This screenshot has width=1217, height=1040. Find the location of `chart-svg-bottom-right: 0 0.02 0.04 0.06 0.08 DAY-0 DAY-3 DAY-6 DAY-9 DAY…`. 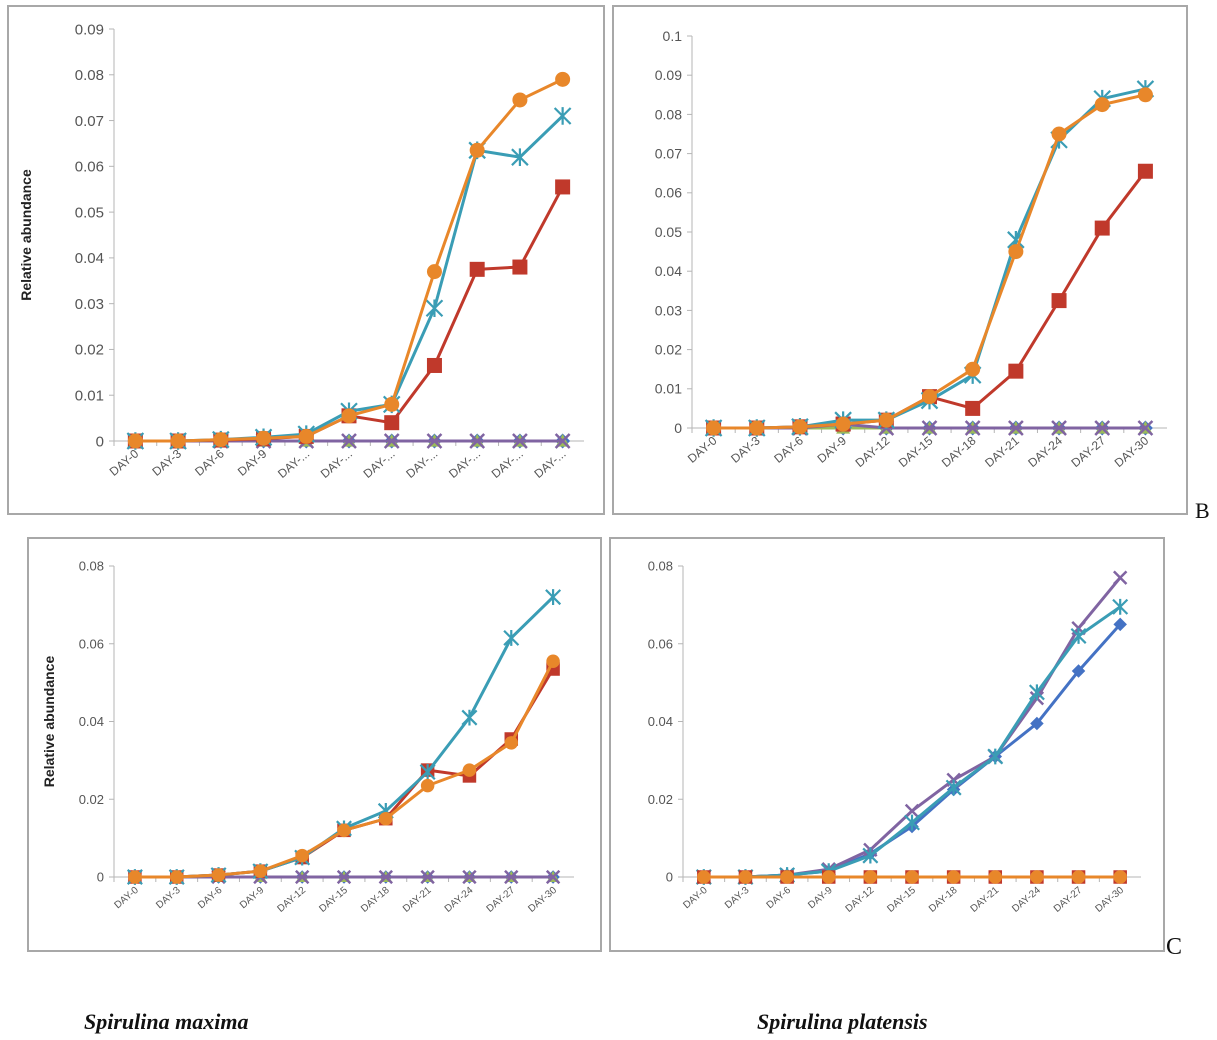

chart-svg-bottom-right: 0 0.02 0.04 0.06 0.08 DAY-0 DAY-3 DAY-6 DAY-9 DAY… is located at coordinates (894, 737).